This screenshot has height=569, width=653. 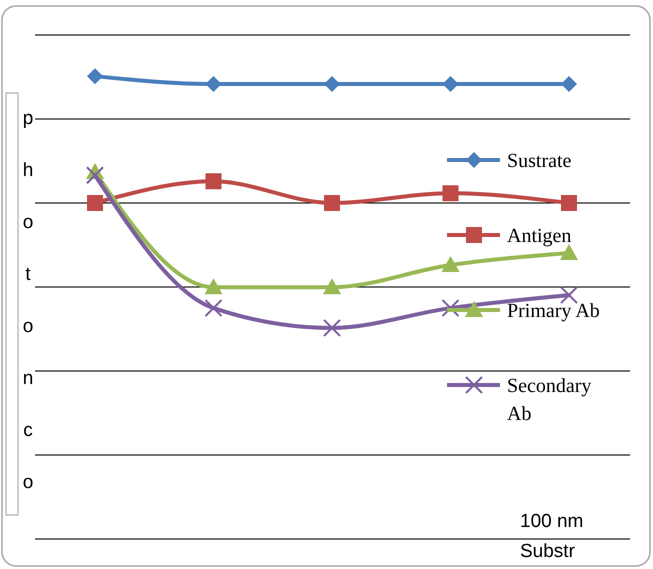 I want to click on text: photonco, so click(x=28, y=300).